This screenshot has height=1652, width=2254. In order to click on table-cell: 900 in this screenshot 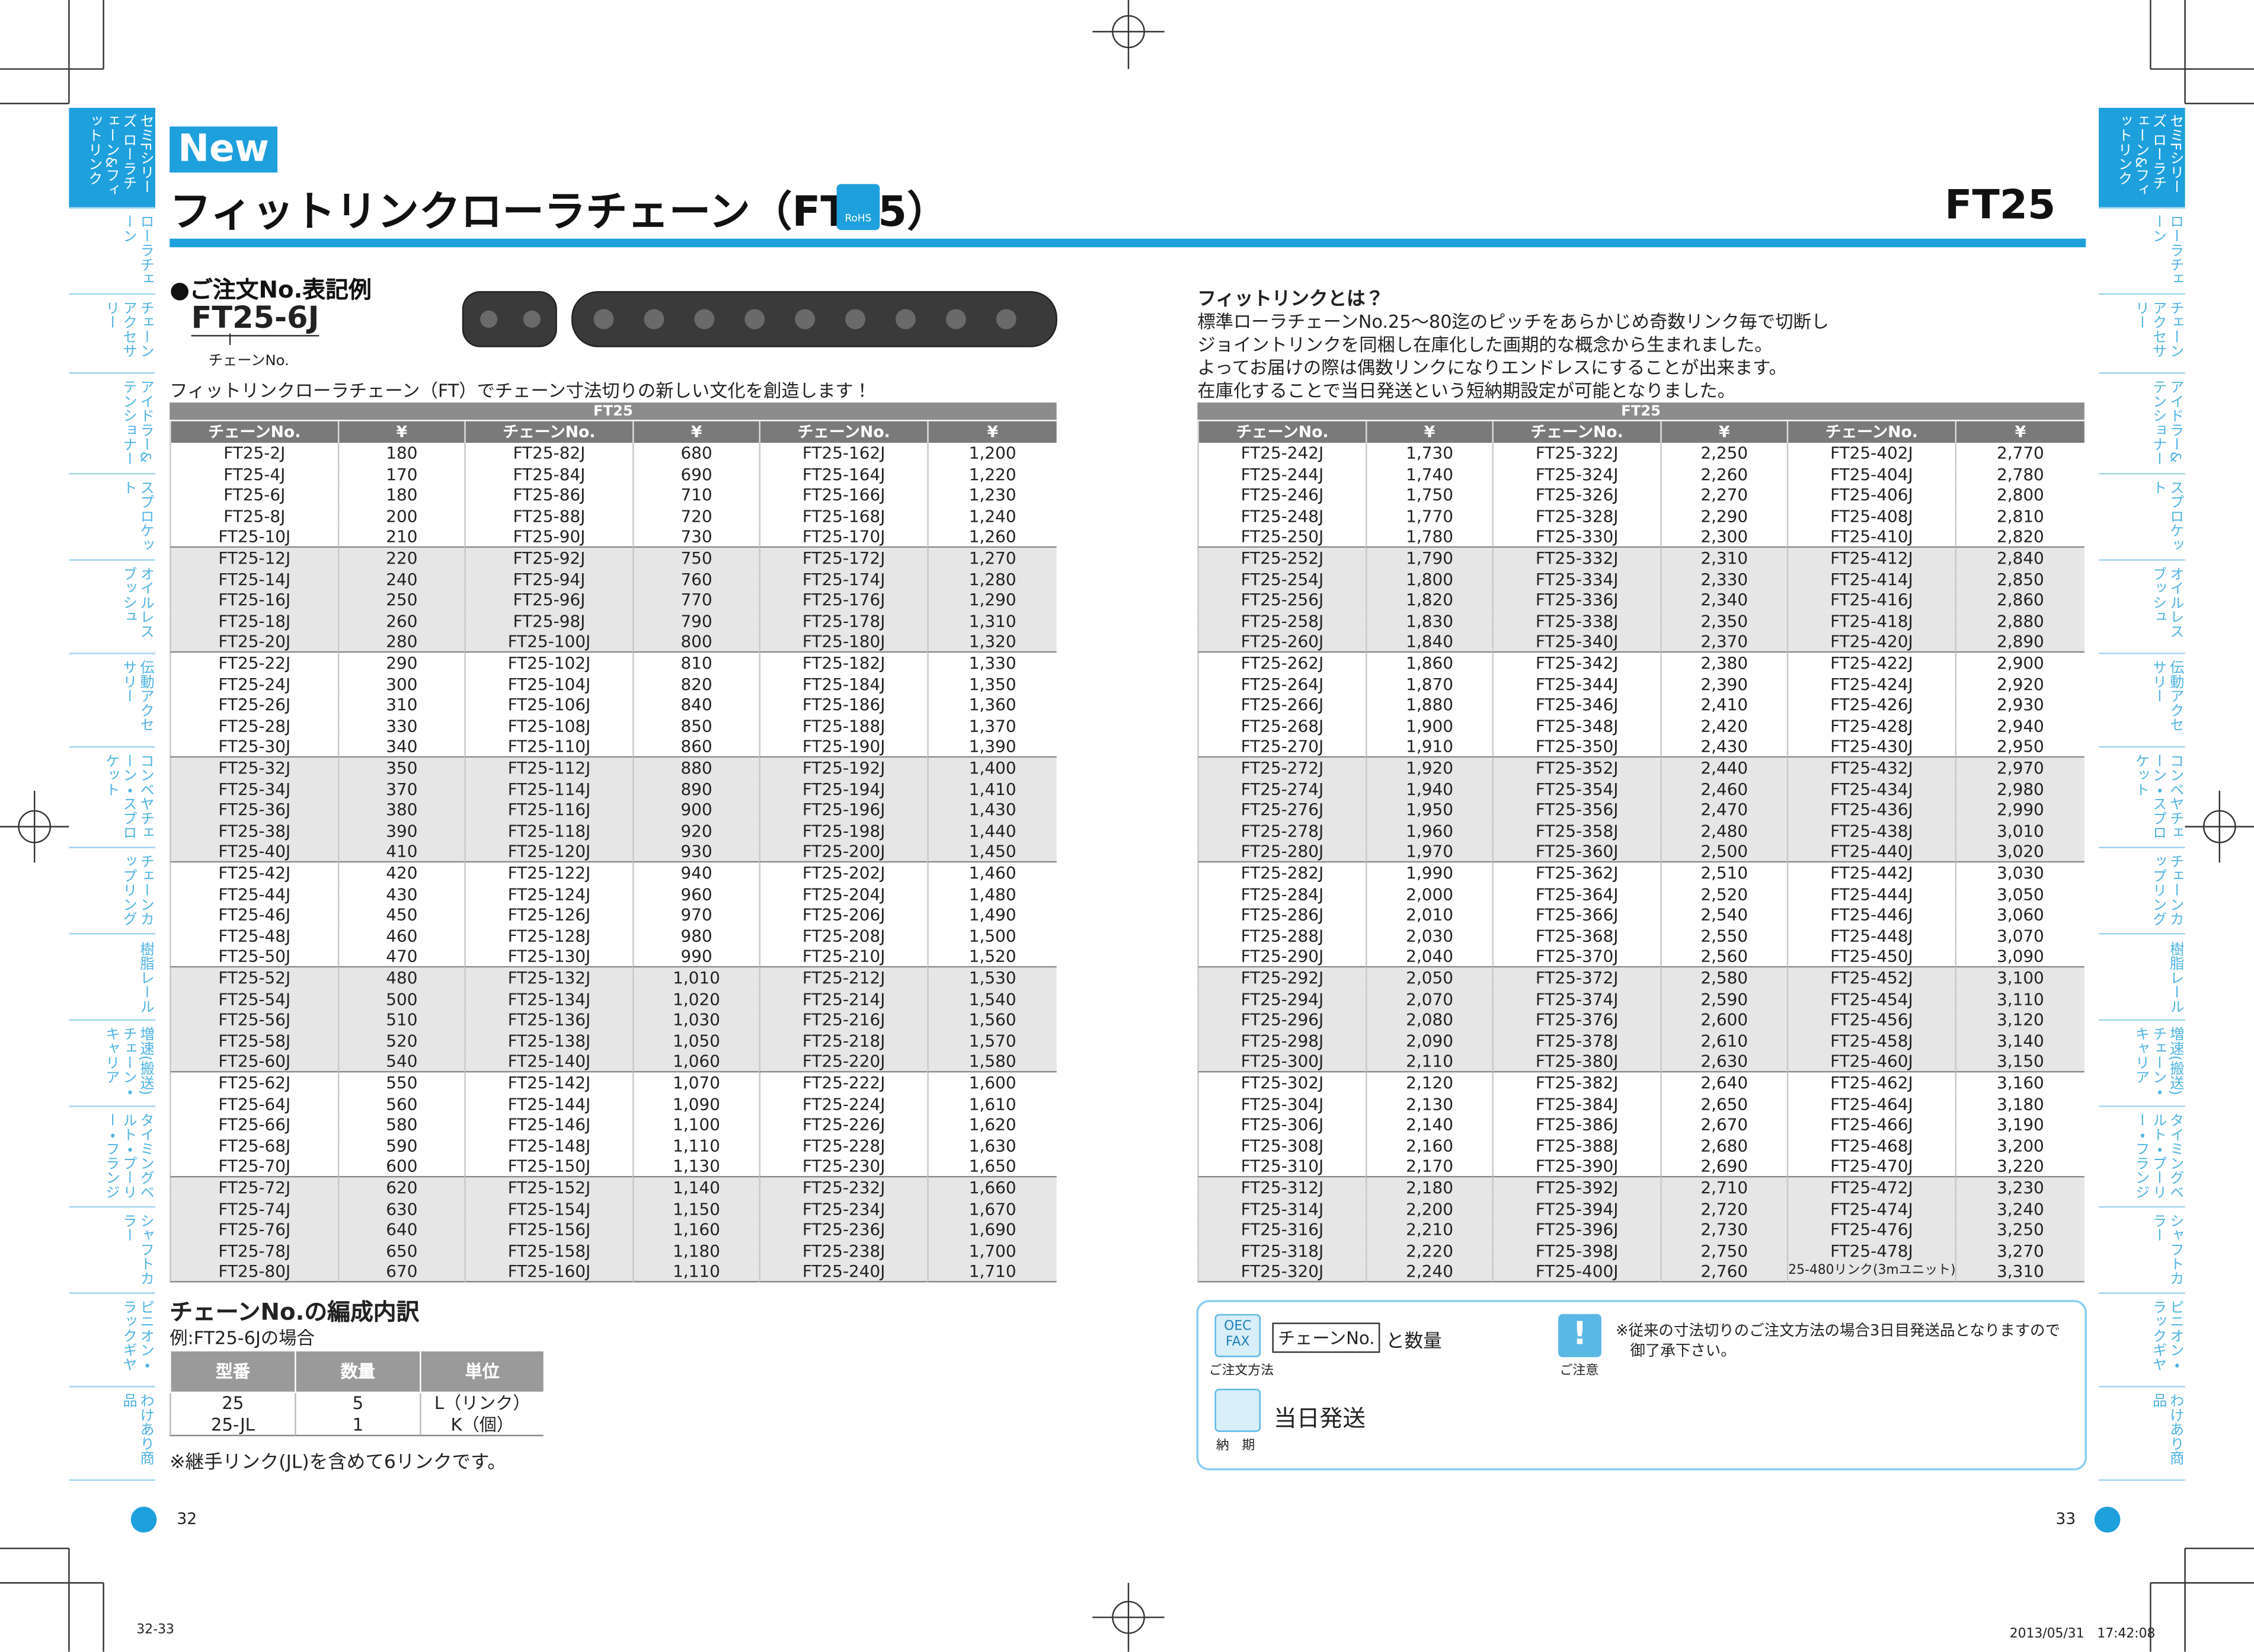, I will do `click(695, 810)`.